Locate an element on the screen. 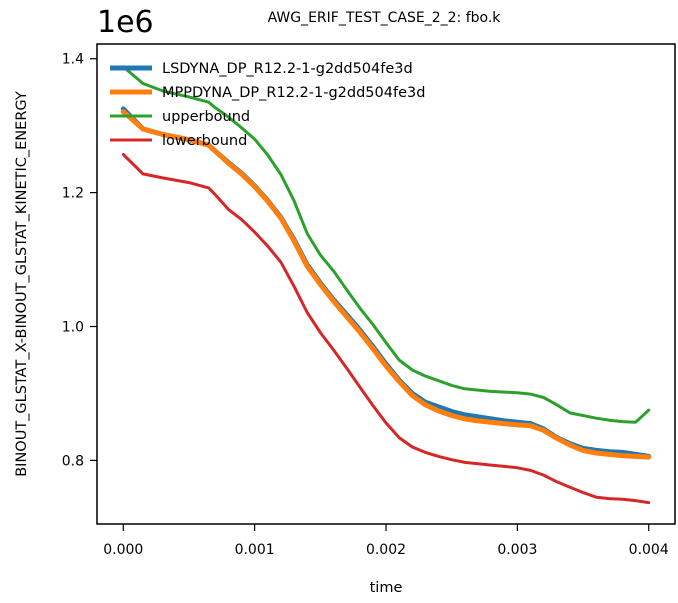 This screenshot has width=678, height=603. y-tick-label: 1.2 is located at coordinates (73, 194).